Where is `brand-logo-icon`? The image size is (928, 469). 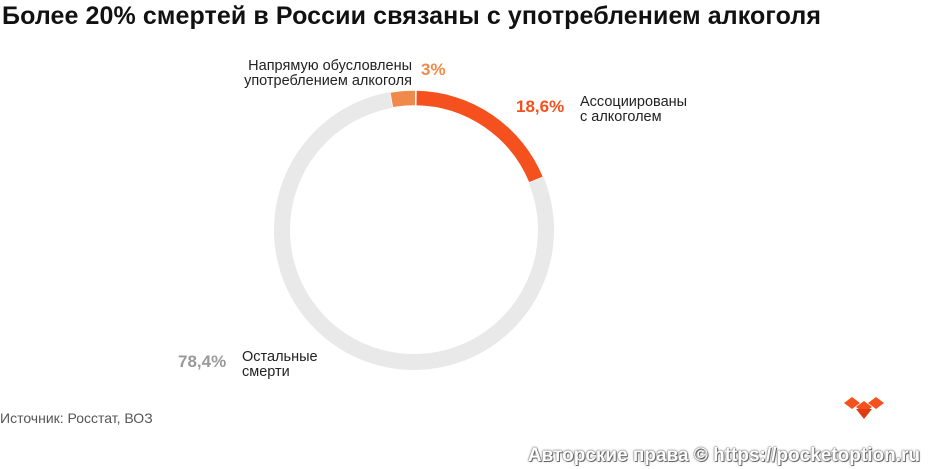 brand-logo-icon is located at coordinates (864, 408).